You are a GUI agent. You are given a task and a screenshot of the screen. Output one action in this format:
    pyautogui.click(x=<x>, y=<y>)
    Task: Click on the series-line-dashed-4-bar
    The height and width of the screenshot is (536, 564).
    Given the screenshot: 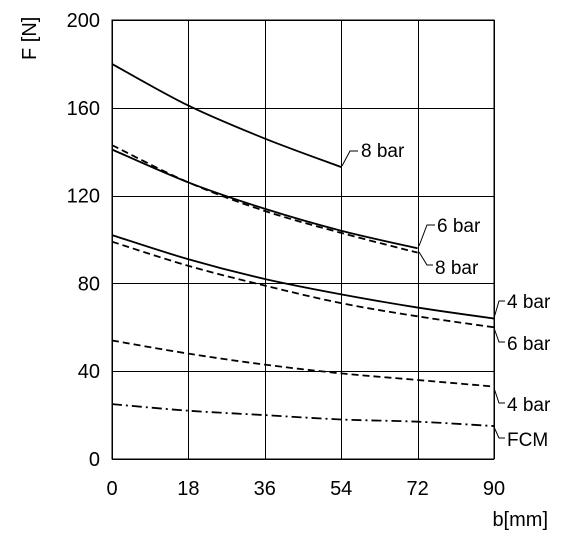 What is the action you would take?
    pyautogui.click(x=303, y=363)
    